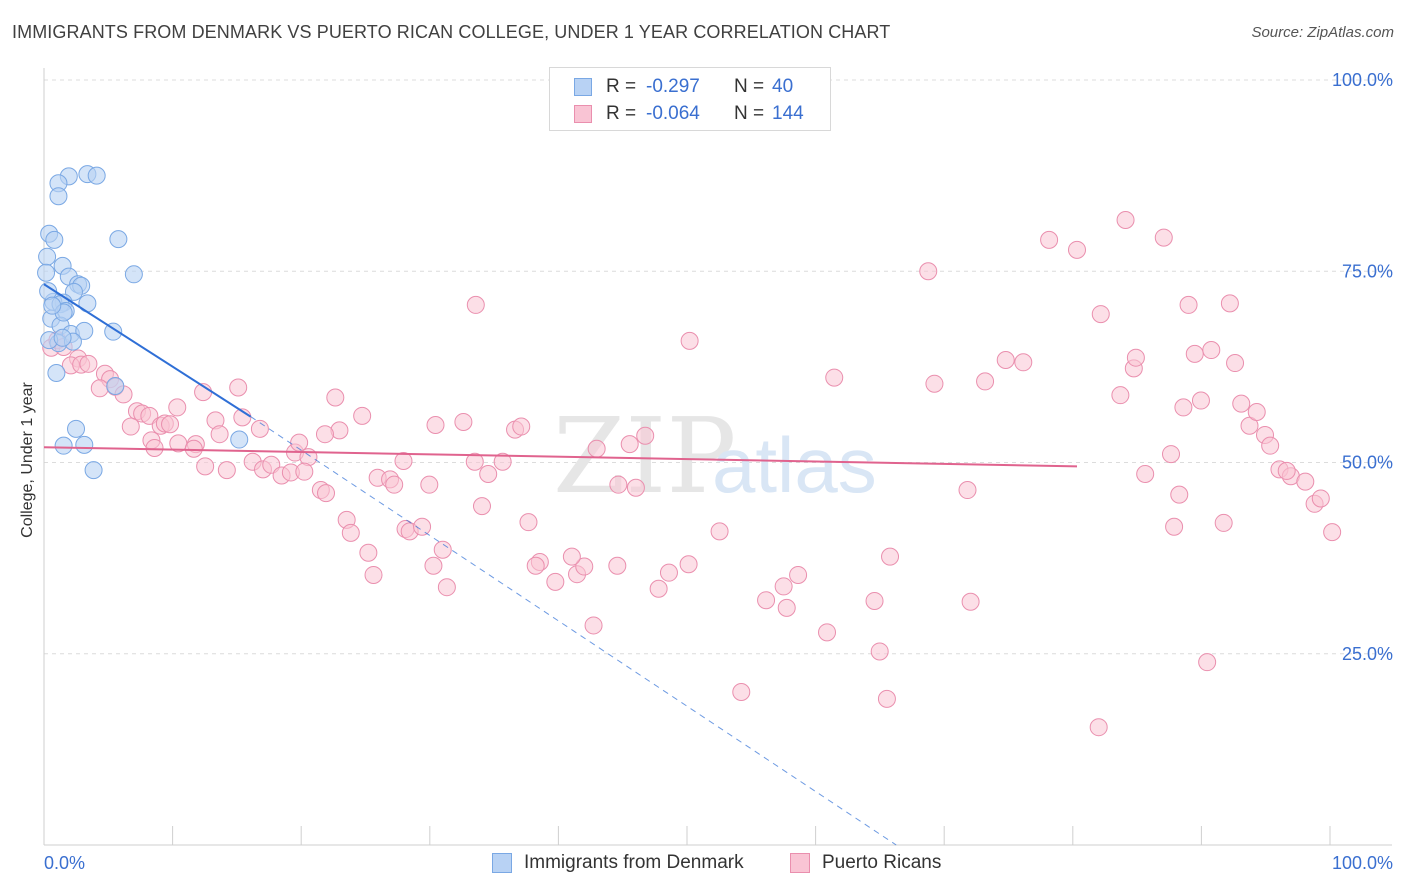  What do you see at coordinates (621, 86) in the screenshot?
I see `legend-r-label: R =` at bounding box center [621, 86].